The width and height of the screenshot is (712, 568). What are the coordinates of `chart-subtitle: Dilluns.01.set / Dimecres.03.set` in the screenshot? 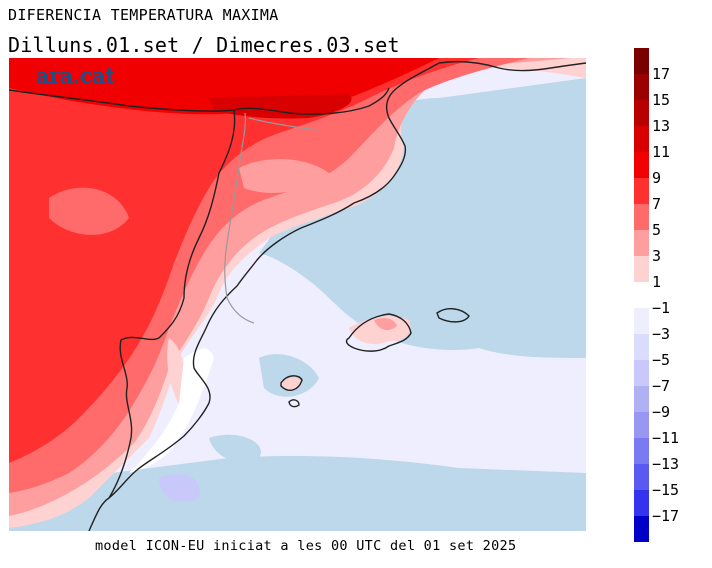 It's located at (204, 45).